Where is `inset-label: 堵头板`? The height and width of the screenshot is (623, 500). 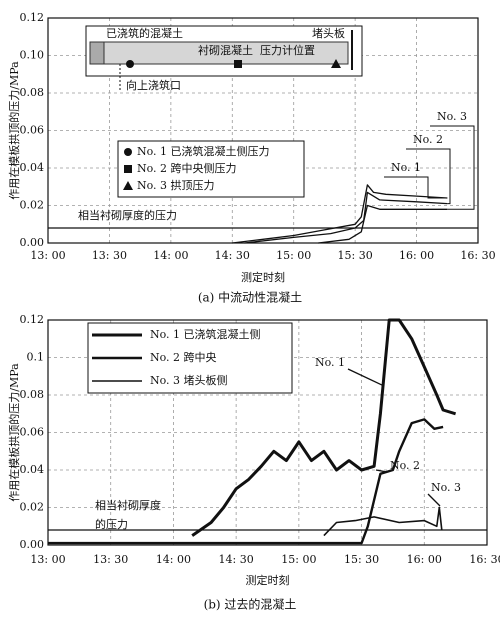 inset-label: 堵头板 is located at coordinates (328, 33).